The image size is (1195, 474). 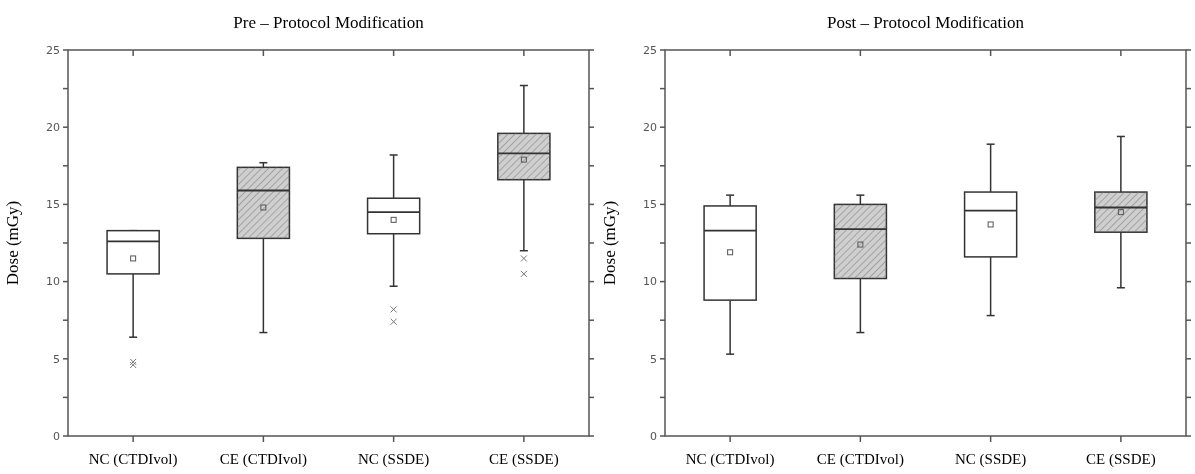 I want to click on chart-title: Pre – Protocol Modification, so click(x=329, y=22).